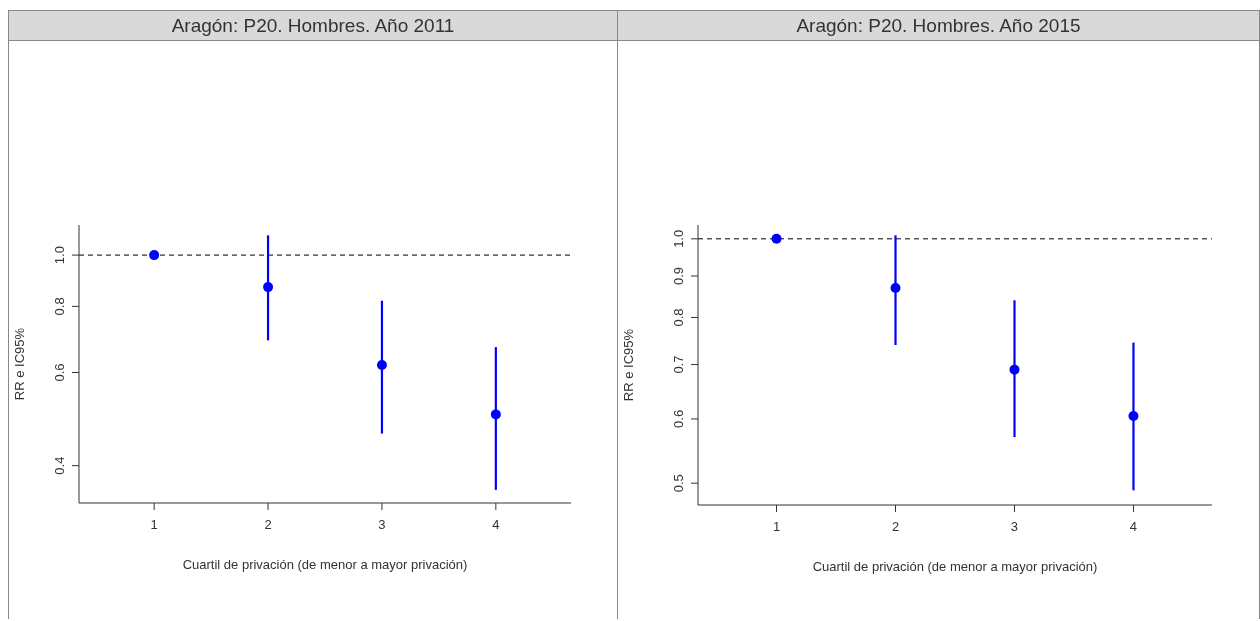 Image resolution: width=1260 pixels, height=621 pixels. What do you see at coordinates (678, 276) in the screenshot?
I see `y-tick-label: 0.9` at bounding box center [678, 276].